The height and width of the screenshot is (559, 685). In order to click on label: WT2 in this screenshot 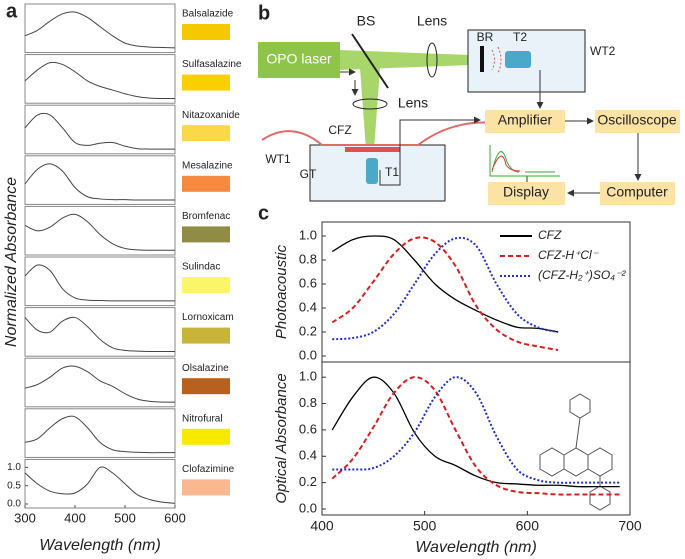, I will do `click(603, 51)`.